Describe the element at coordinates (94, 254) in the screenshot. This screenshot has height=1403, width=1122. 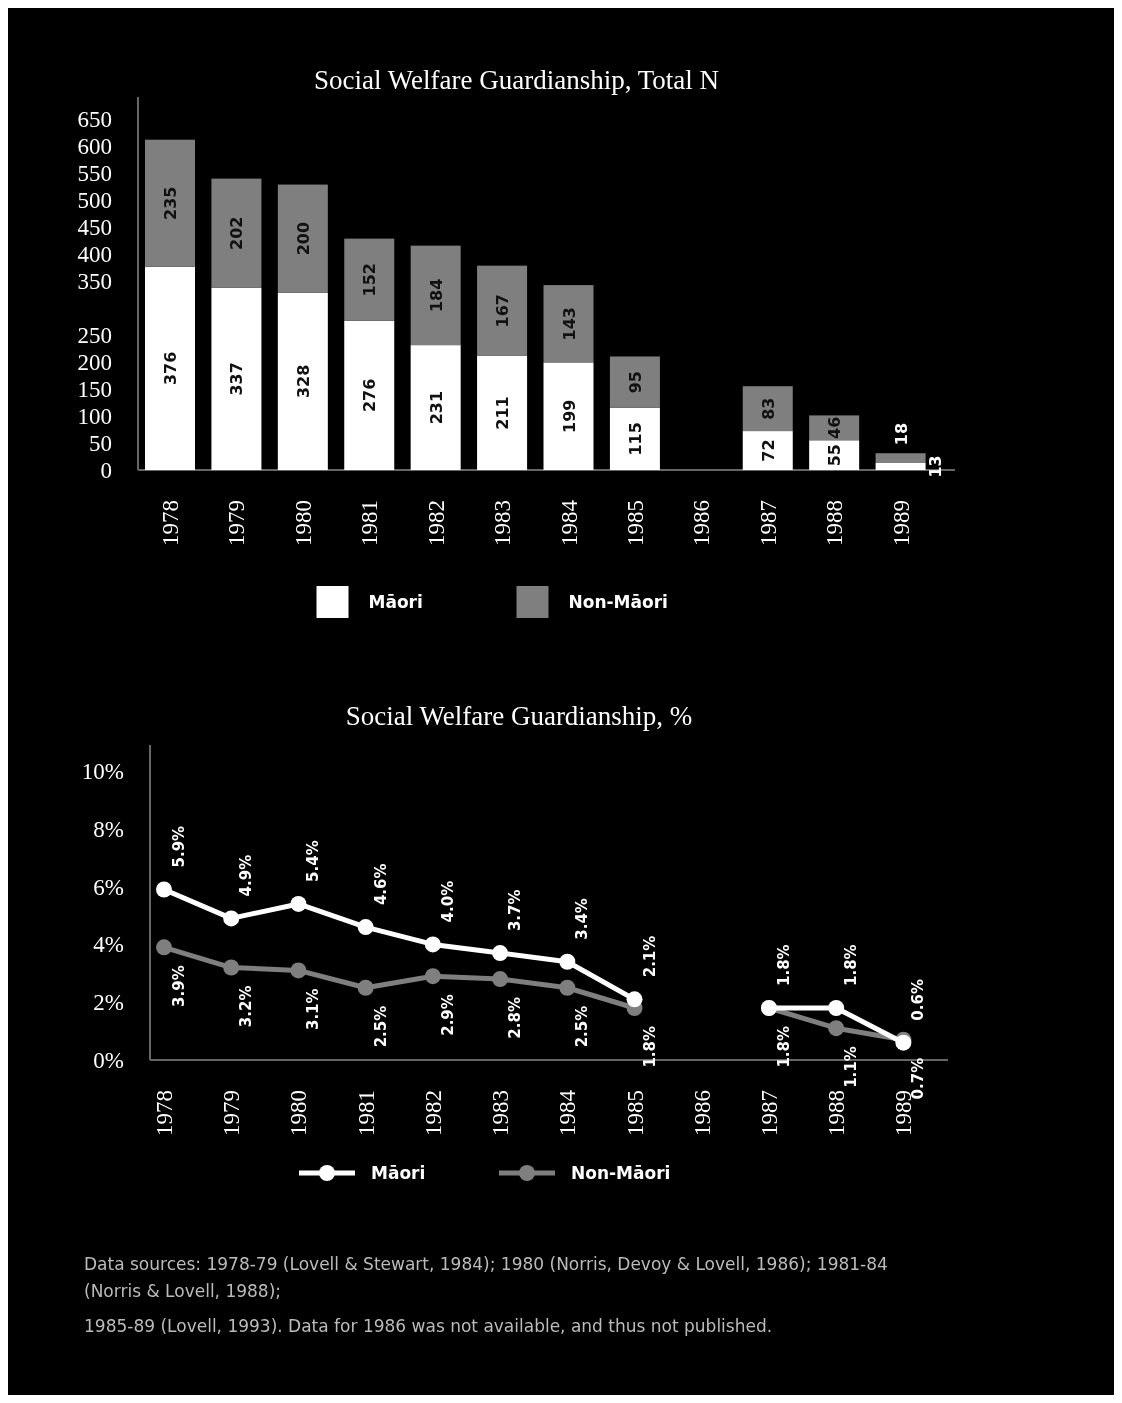
I see `y-tick-label: 400` at that location.